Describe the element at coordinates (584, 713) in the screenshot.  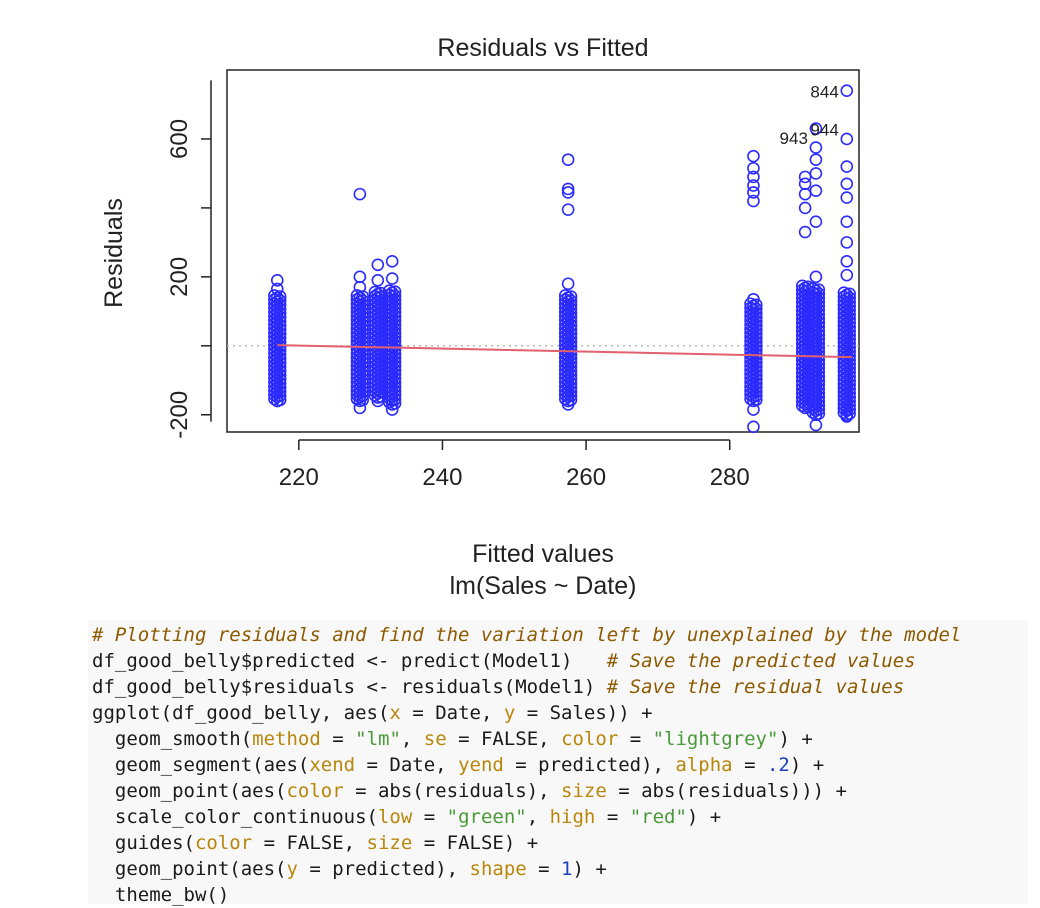
I see `code-token: = Sales)) +` at that location.